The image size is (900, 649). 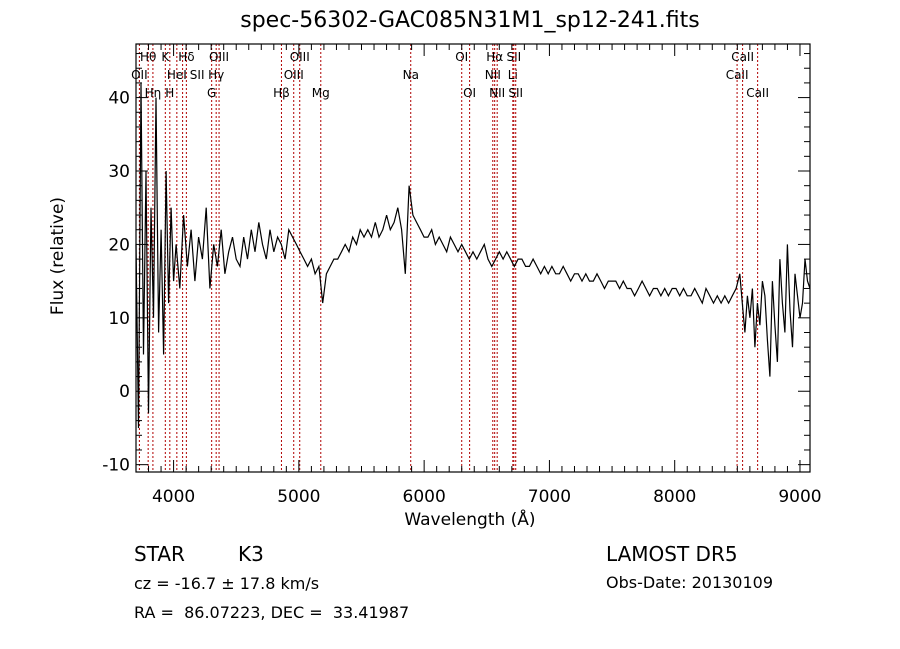 What do you see at coordinates (165, 57) in the screenshot?
I see `spectral-line-label: K` at bounding box center [165, 57].